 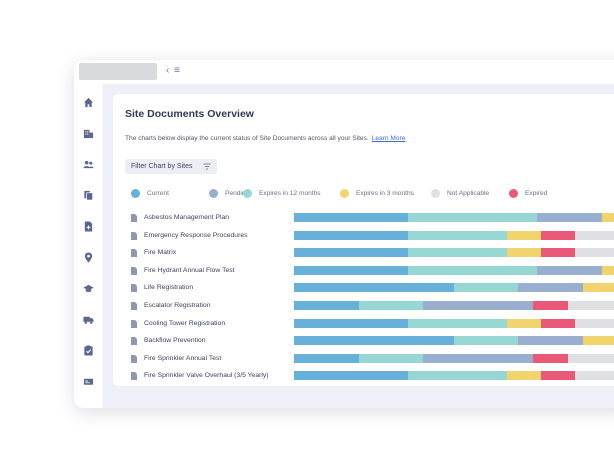 What do you see at coordinates (88, 288) in the screenshot?
I see `graduation-cap-icon` at bounding box center [88, 288].